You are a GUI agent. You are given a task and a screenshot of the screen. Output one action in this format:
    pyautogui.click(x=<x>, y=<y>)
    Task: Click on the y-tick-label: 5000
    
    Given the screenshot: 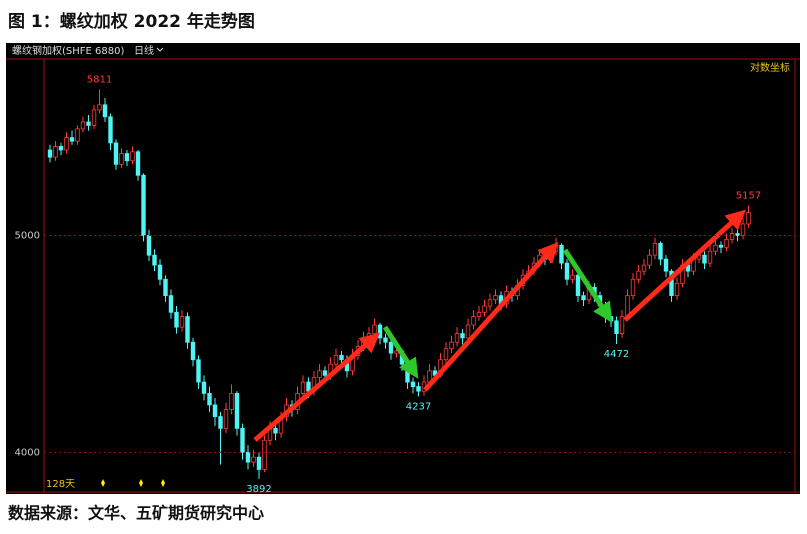 What is the action you would take?
    pyautogui.click(x=27, y=236)
    